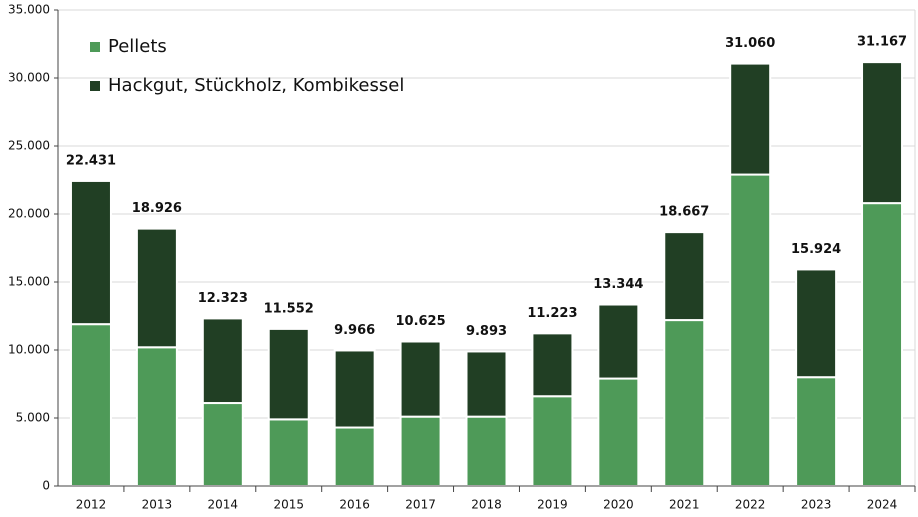  I want to click on x-tick-label: 2022, so click(750, 505).